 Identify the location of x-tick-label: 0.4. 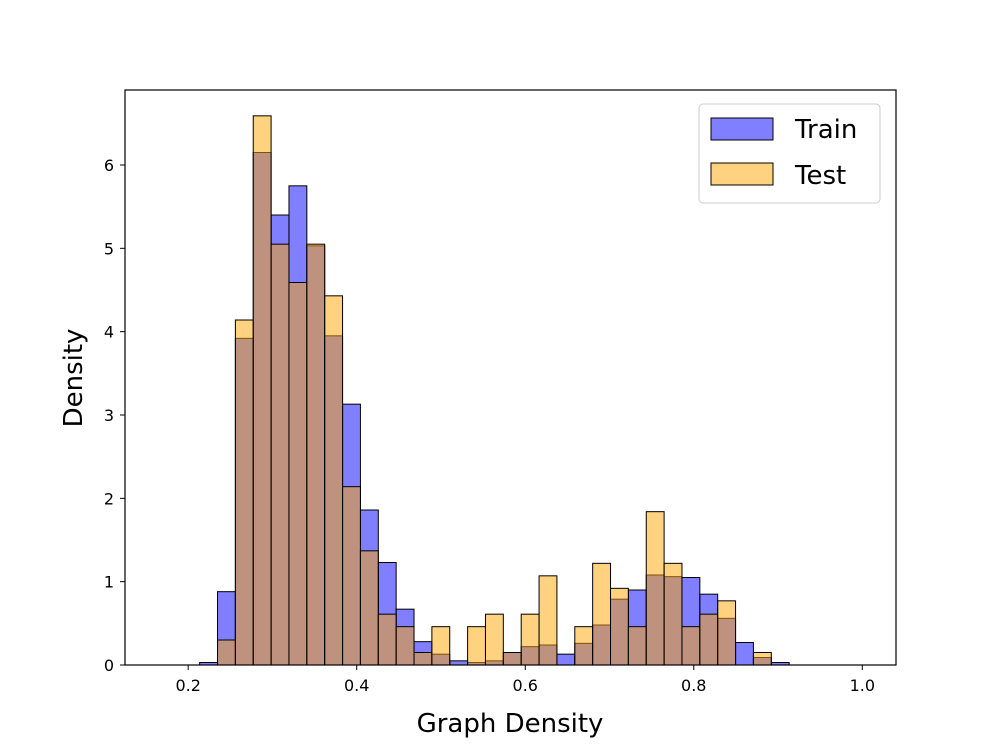
(356, 685).